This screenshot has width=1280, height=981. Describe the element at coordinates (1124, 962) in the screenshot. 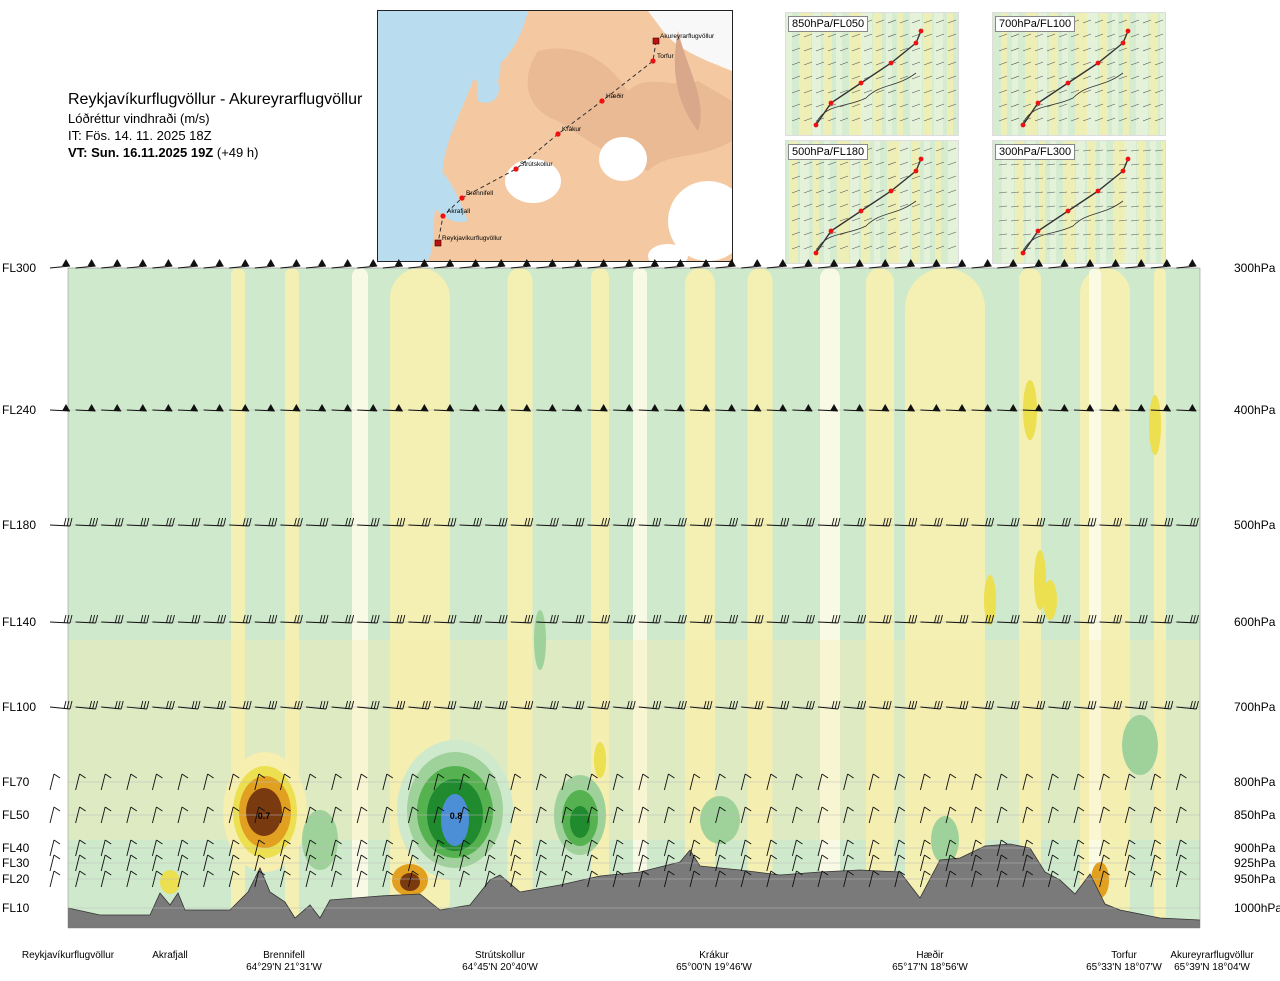

I see `route-place-label: Torfur 65°33'N 18°07'W` at that location.